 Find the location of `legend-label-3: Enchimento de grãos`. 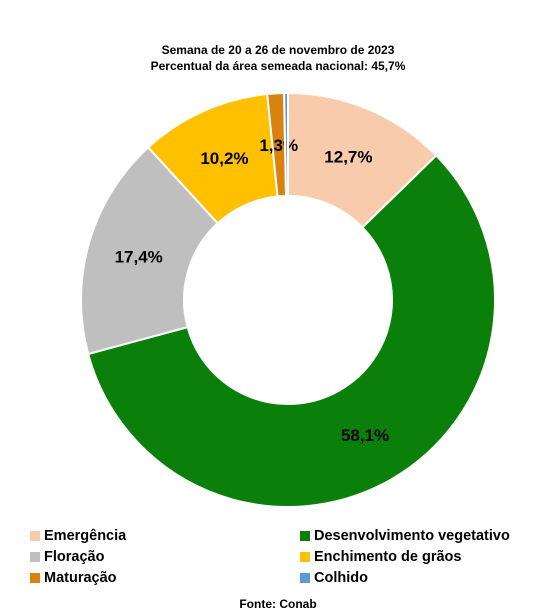

legend-label-3: Enchimento de grãos is located at coordinates (388, 557).